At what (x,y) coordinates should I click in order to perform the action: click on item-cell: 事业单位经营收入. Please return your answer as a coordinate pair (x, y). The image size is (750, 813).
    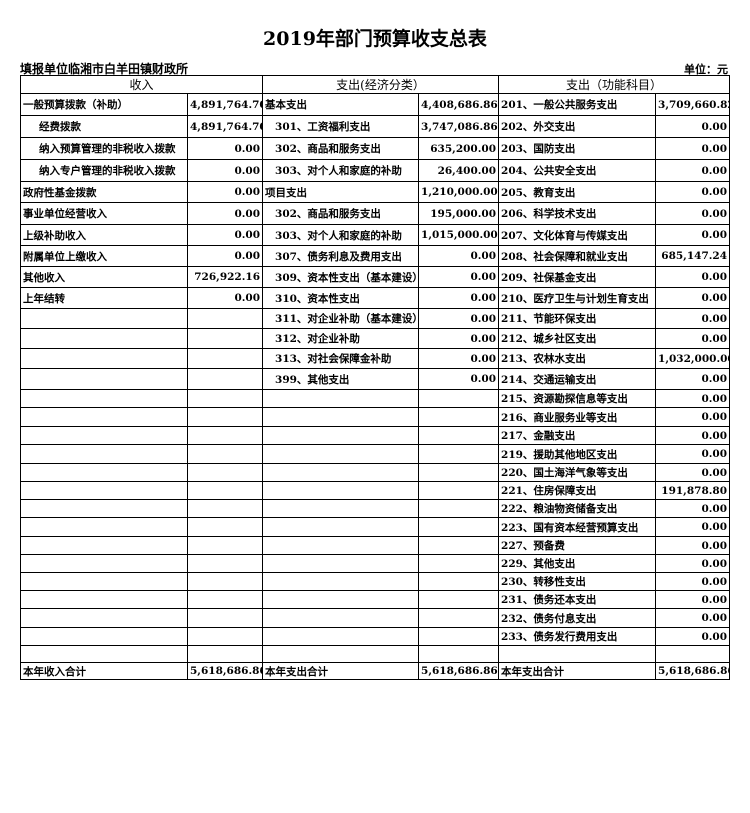
    Looking at the image, I should click on (104, 213).